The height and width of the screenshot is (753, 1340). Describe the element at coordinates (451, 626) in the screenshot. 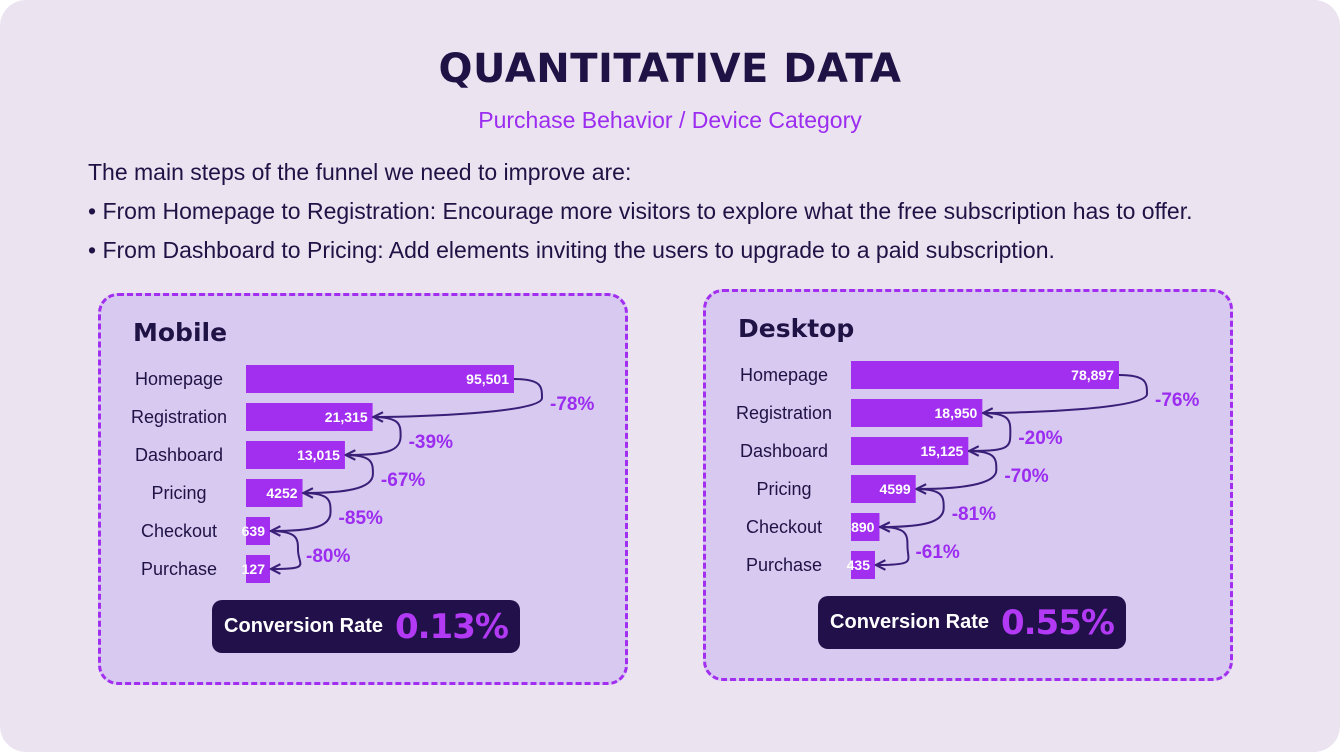

I see `conversion-rate-value: 0.13%` at that location.